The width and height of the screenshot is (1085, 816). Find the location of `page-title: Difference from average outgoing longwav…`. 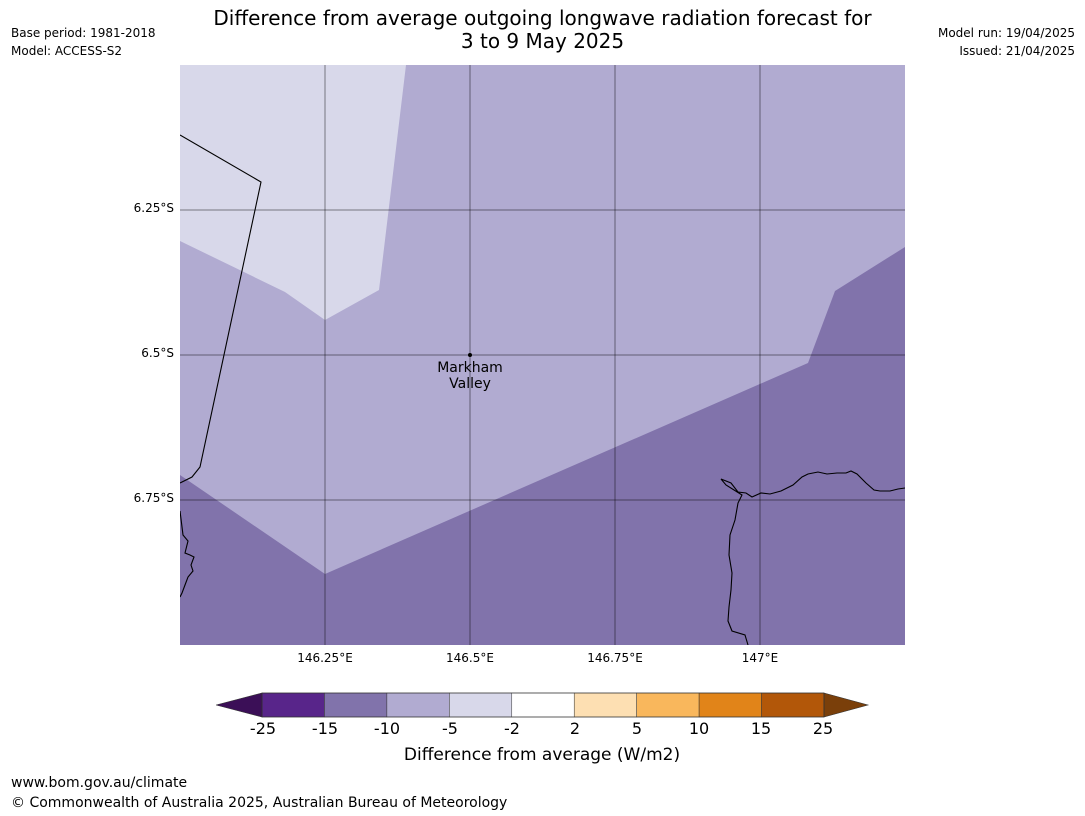

page-title: Difference from average outgoing longwav… is located at coordinates (542, 30).